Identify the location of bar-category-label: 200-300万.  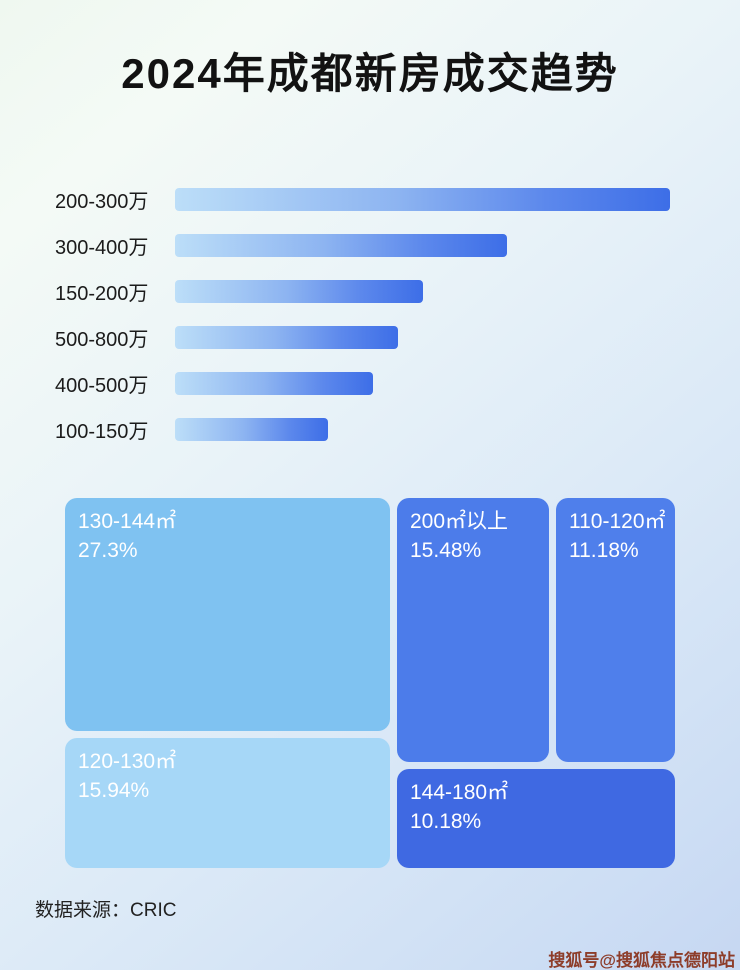
(102, 201).